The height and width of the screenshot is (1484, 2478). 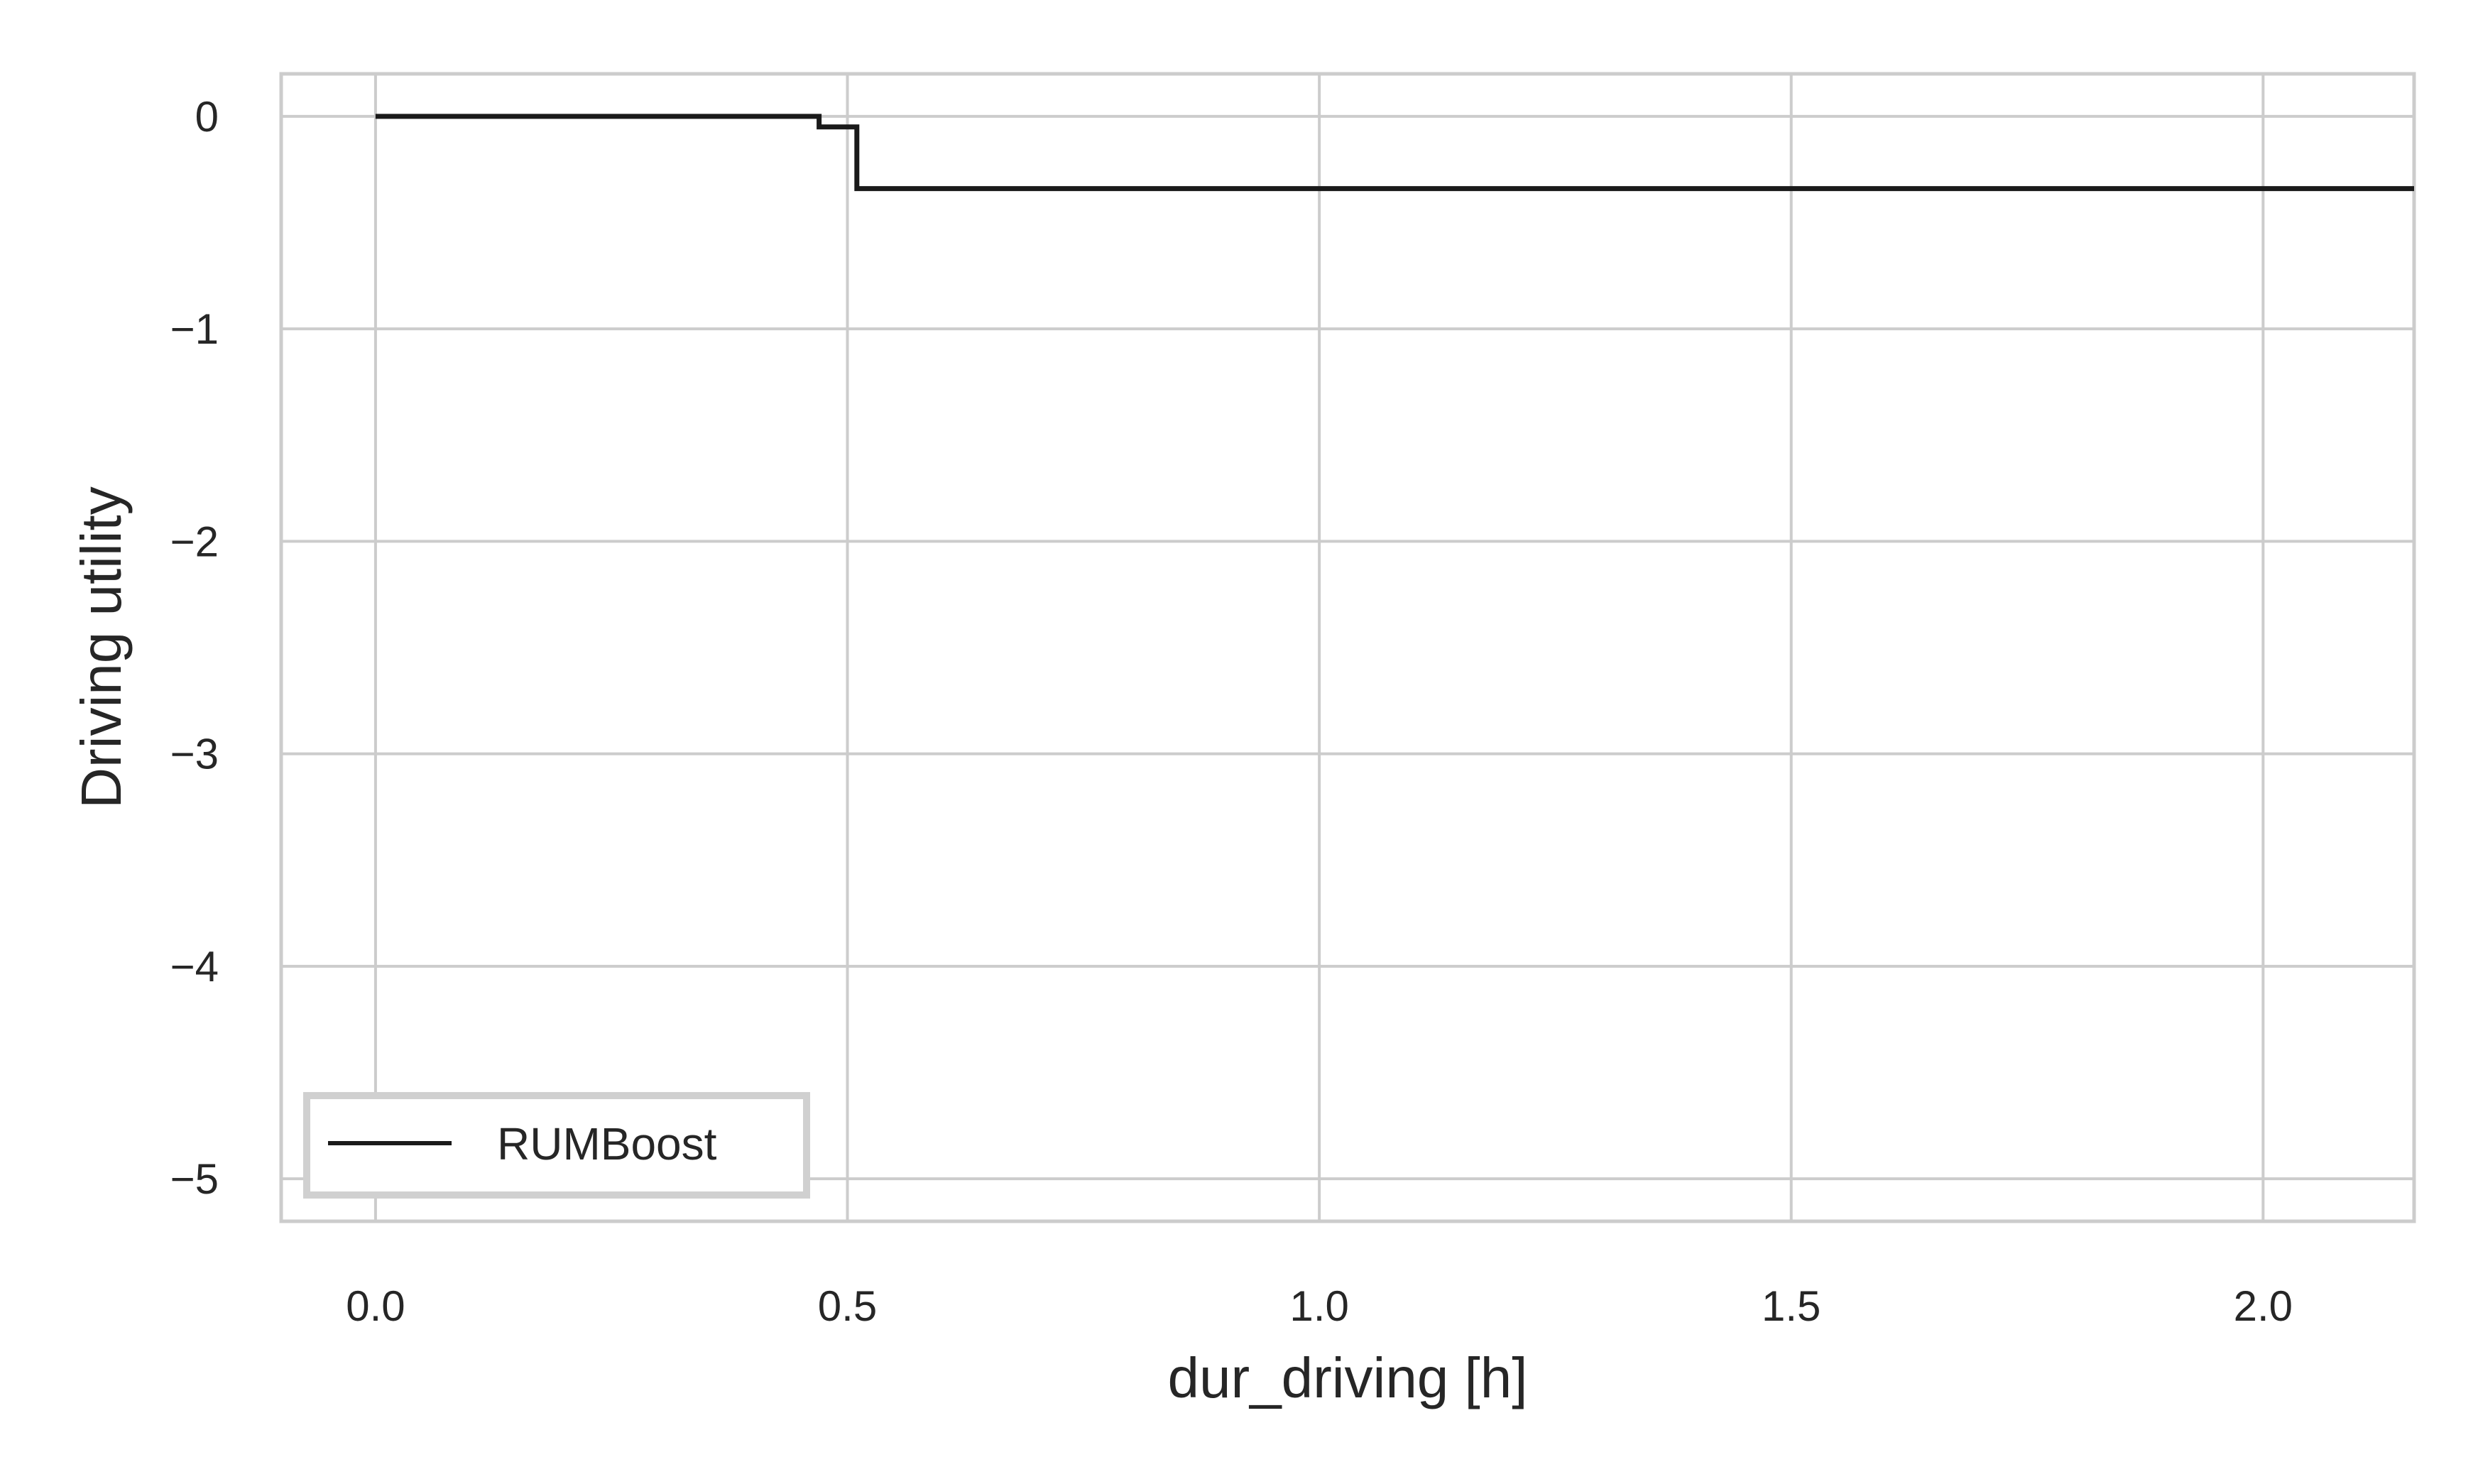 What do you see at coordinates (848, 1306) in the screenshot?
I see `x-tick-label: 0.5` at bounding box center [848, 1306].